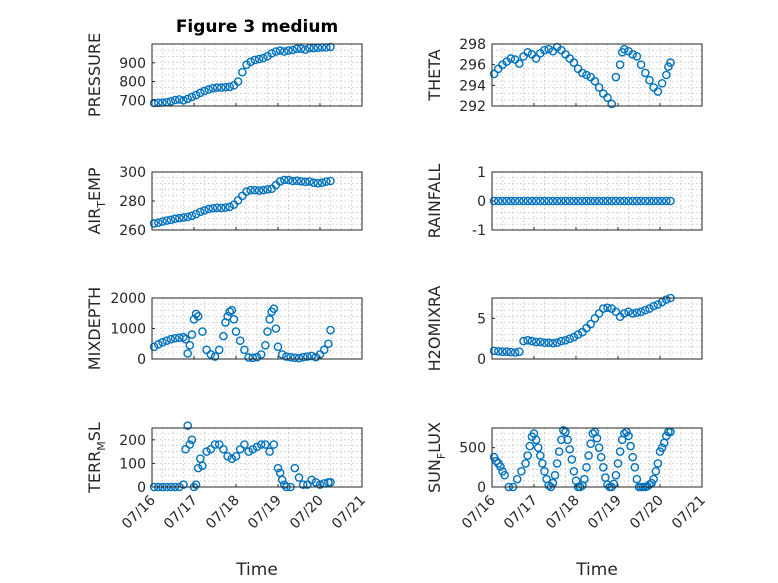  I want to click on x-tick-label: 07/20, so click(647, 513).